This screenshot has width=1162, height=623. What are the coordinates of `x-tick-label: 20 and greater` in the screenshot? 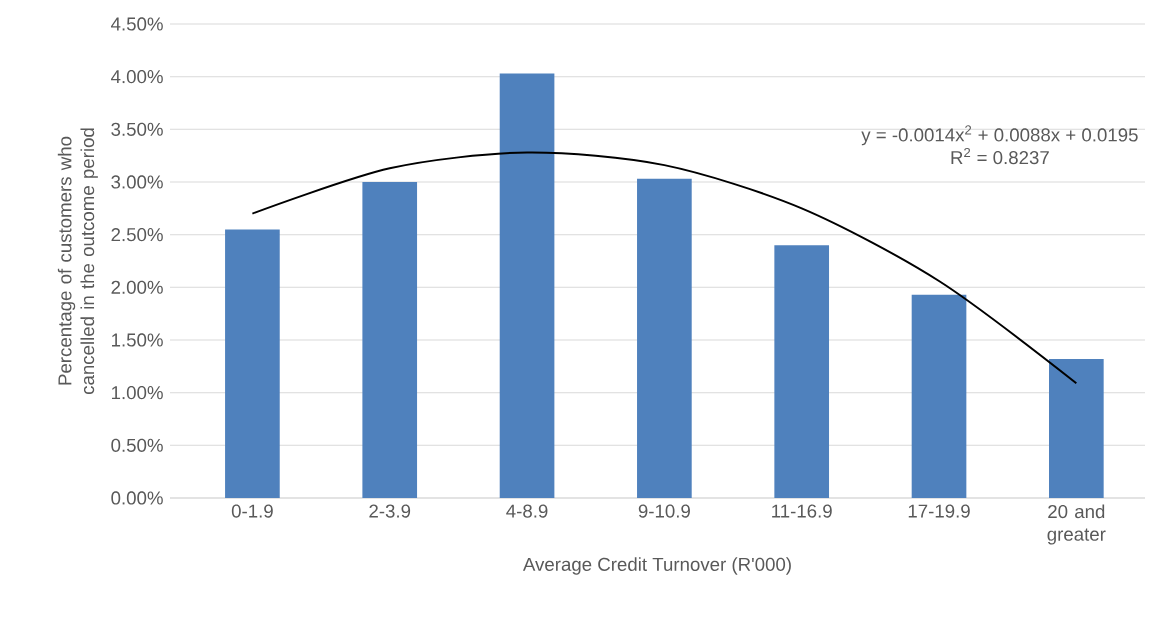 It's located at (1076, 524).